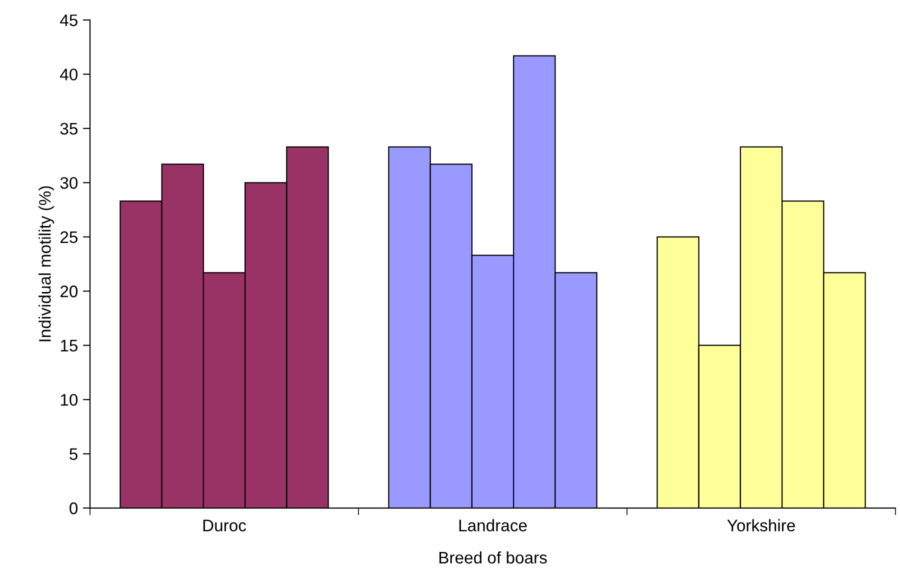 Image resolution: width=900 pixels, height=588 pixels. Describe the element at coordinates (69, 400) in the screenshot. I see `y-tick-label: 10` at that location.